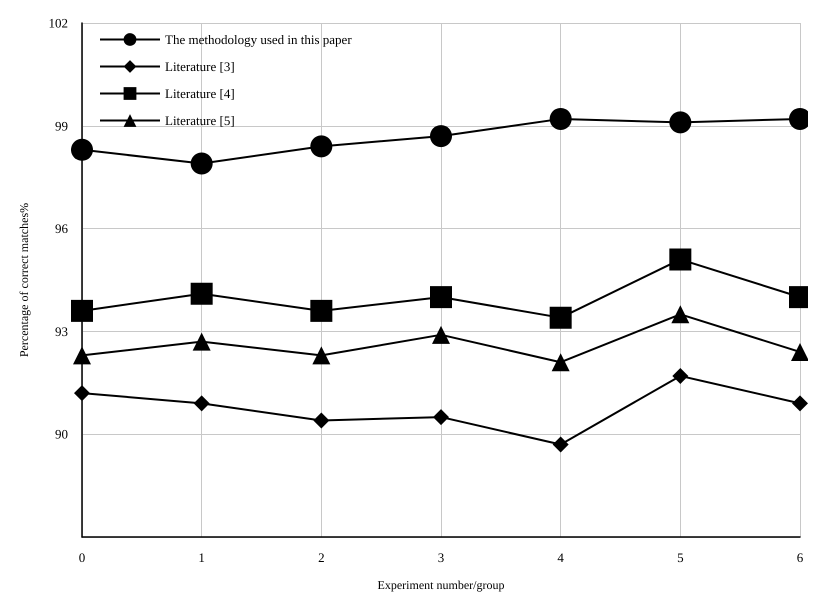  I want to click on legend-label: The methodology used in this paper, so click(258, 39).